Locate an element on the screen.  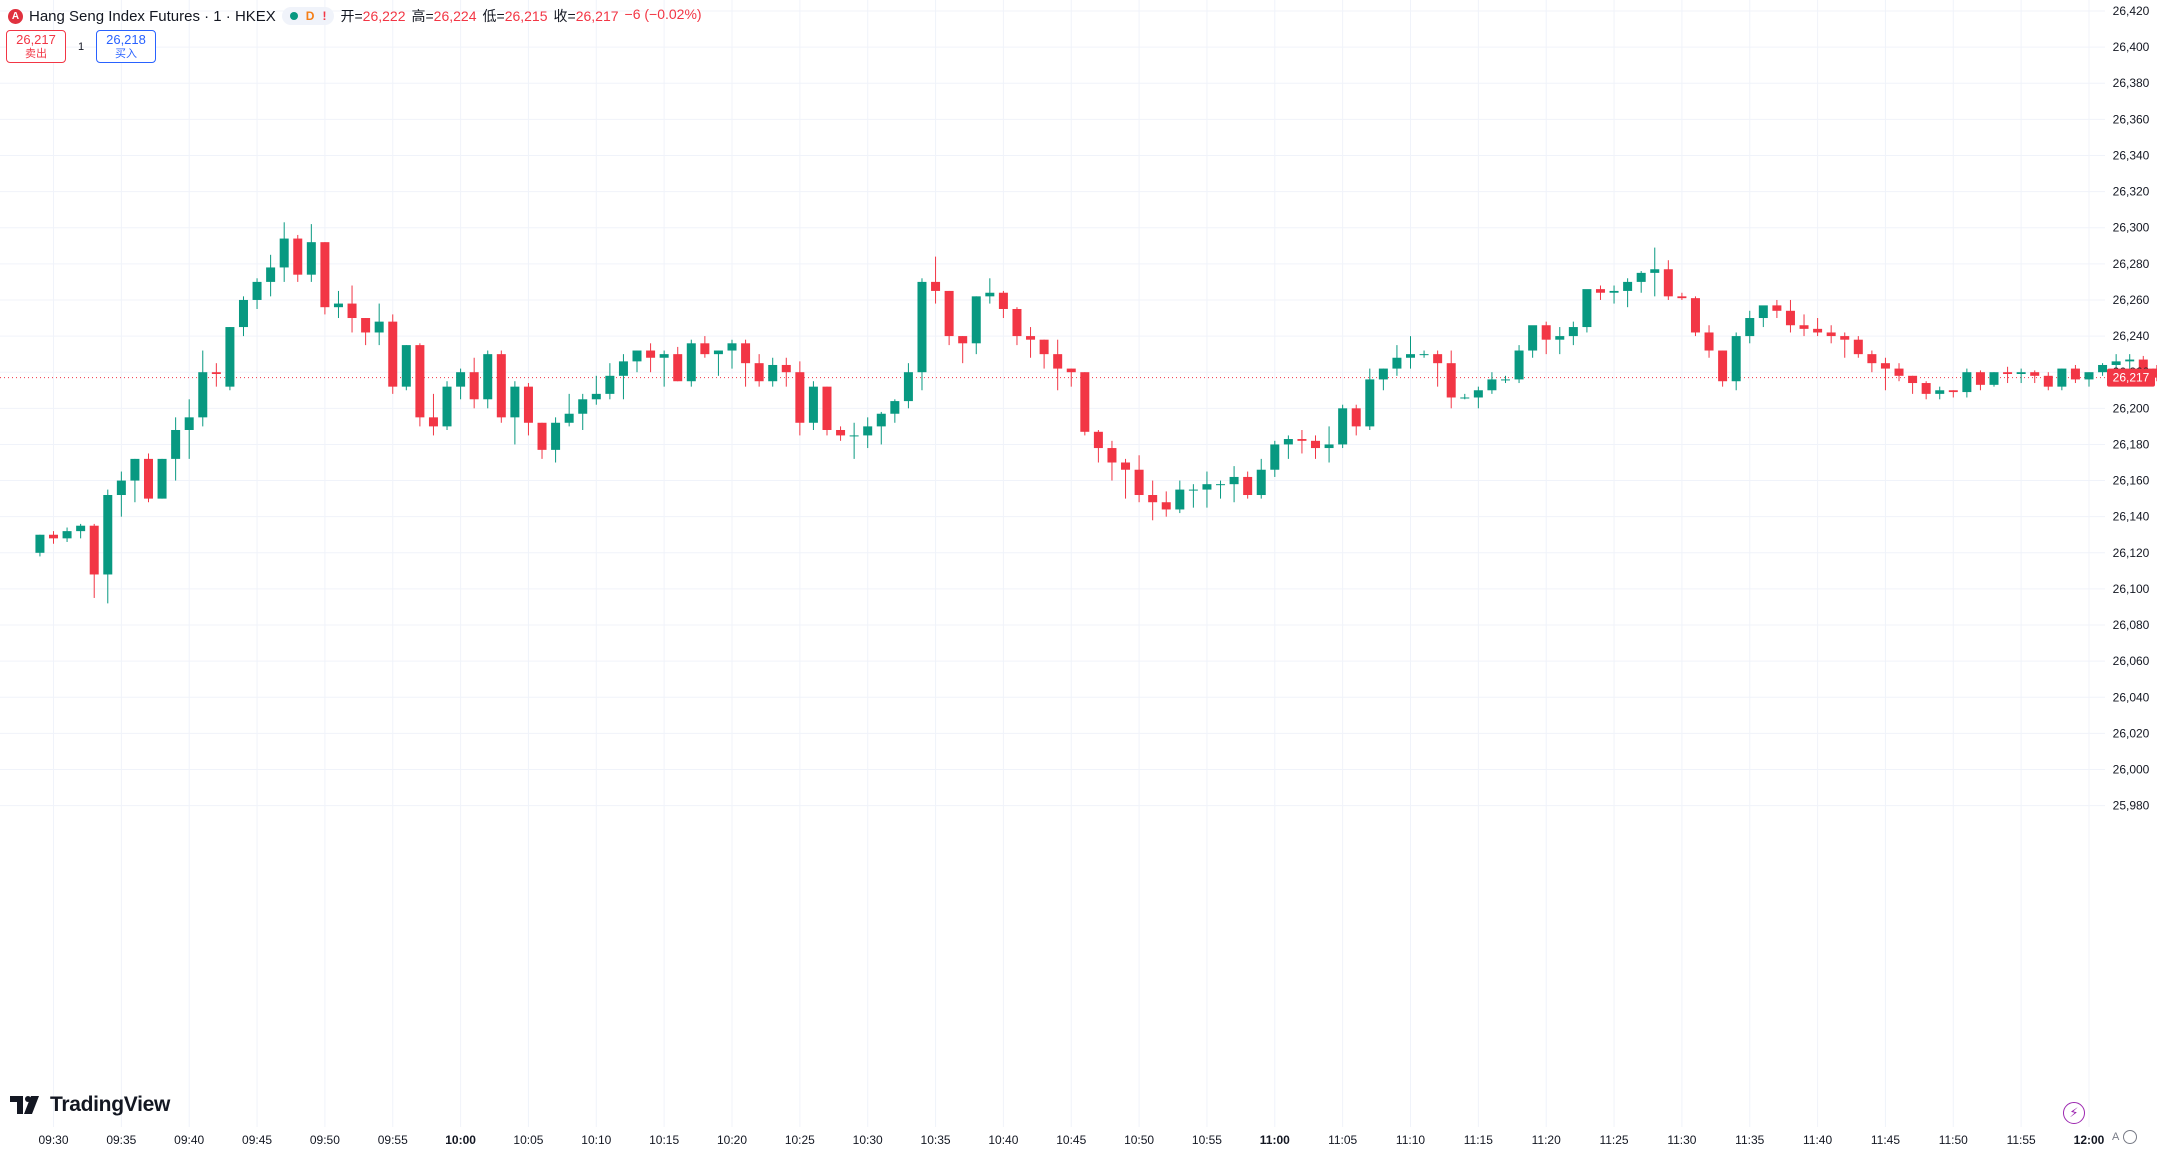
x-tick-label: 10:35 is located at coordinates (936, 1140).